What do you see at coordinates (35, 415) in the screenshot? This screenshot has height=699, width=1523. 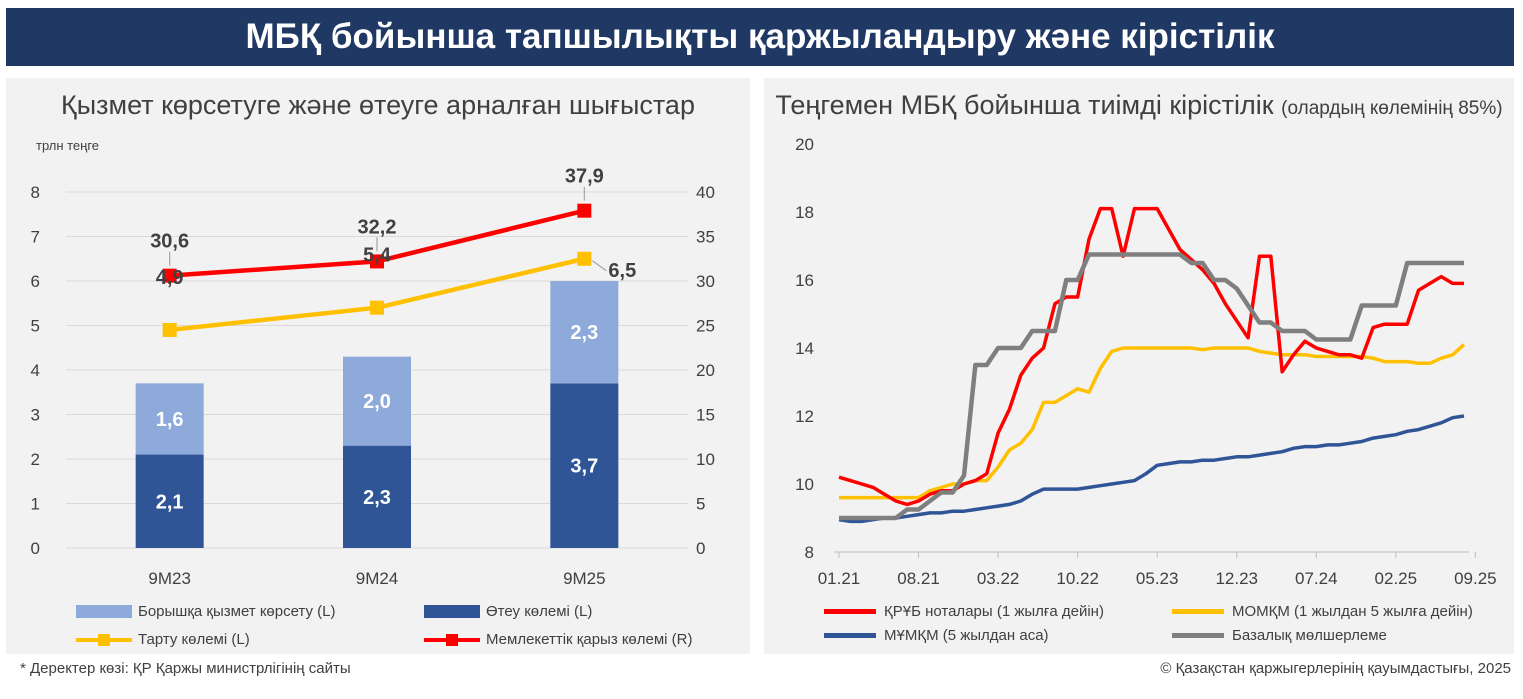 I see `left-y-tick-label: 3` at bounding box center [35, 415].